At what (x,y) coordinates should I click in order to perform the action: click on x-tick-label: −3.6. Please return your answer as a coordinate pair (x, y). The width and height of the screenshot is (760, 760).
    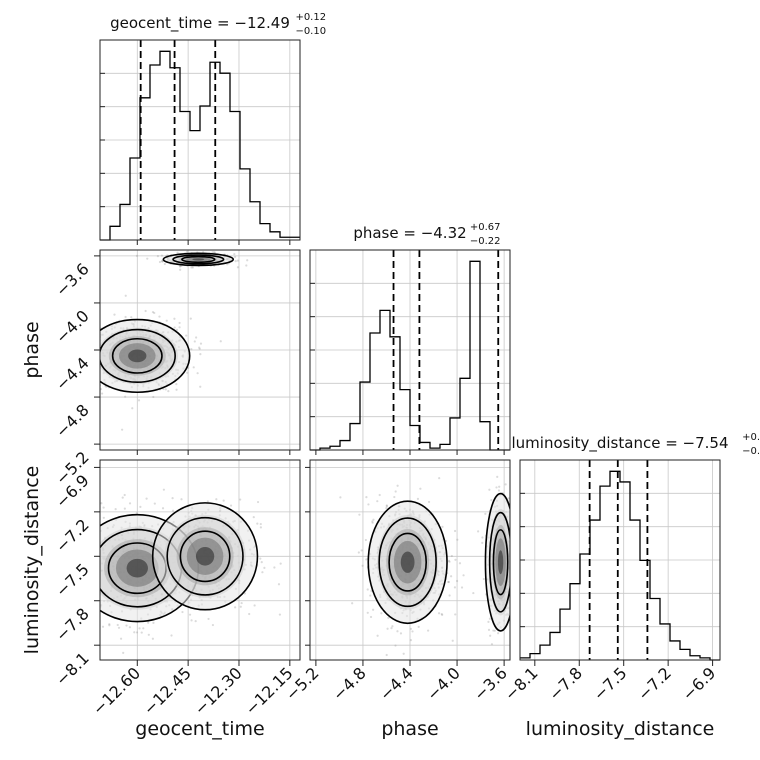
    Looking at the image, I should click on (490, 683).